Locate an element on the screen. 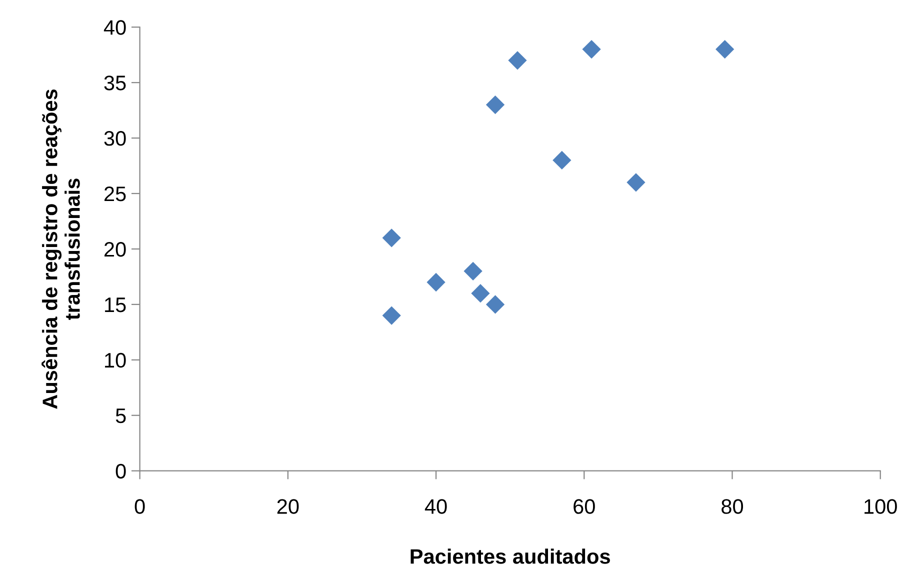 This screenshot has height=577, width=902. y-tick-label: 30 is located at coordinates (115, 138).